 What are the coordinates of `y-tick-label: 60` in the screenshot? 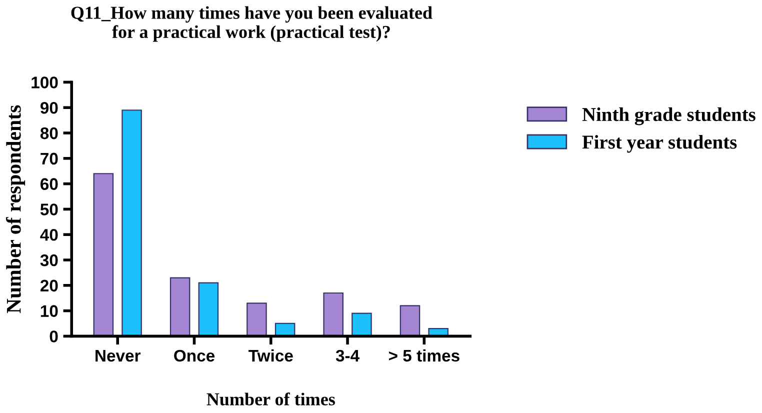 It's located at (49, 184).